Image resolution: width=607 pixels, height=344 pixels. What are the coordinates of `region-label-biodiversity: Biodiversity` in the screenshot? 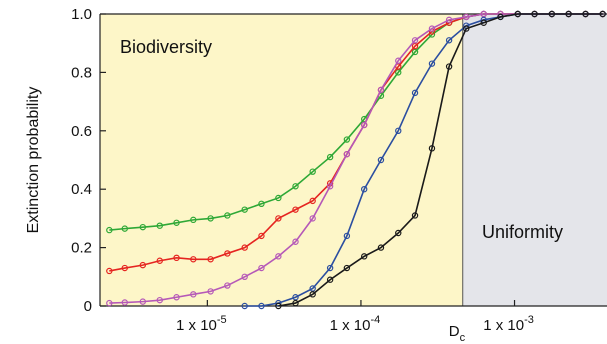 It's located at (166, 47).